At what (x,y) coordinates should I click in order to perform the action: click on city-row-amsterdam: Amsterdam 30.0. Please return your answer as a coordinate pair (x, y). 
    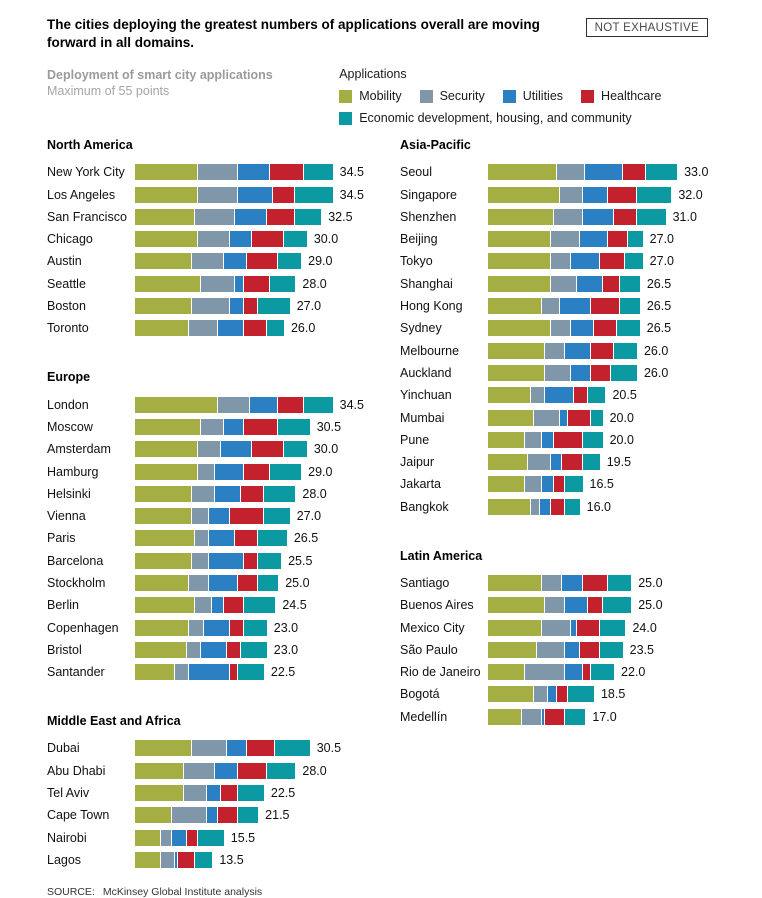
    Looking at the image, I should click on (223, 449).